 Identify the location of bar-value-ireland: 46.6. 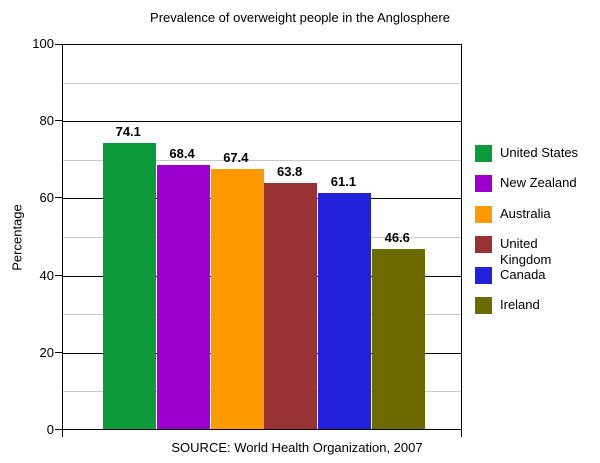
(397, 238).